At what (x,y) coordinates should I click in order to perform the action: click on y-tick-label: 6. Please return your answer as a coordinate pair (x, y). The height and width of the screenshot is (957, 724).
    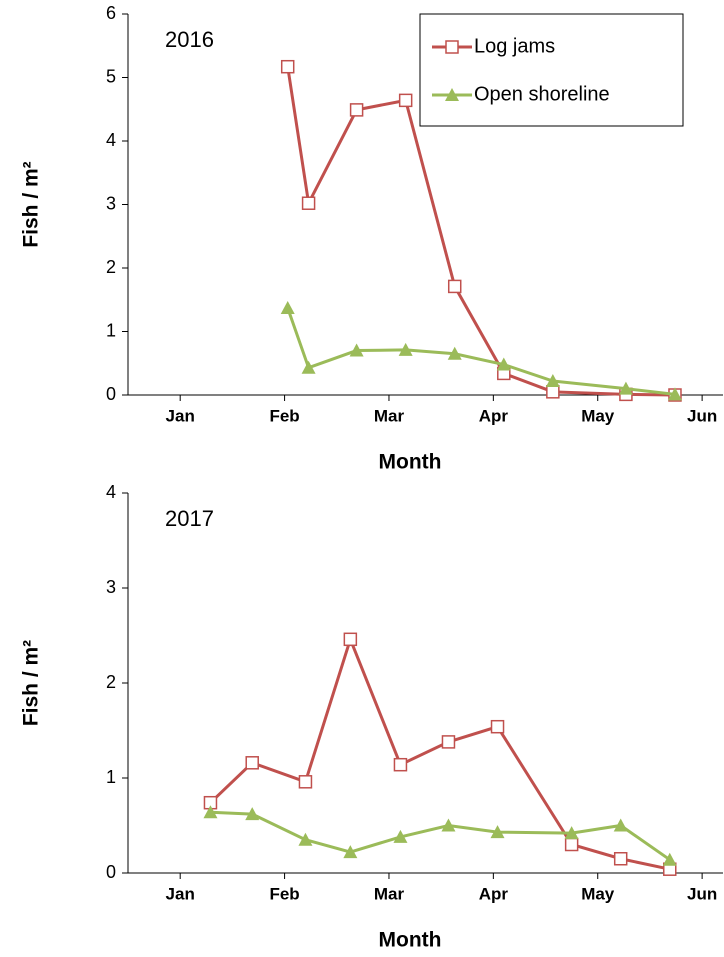
    Looking at the image, I should click on (111, 13).